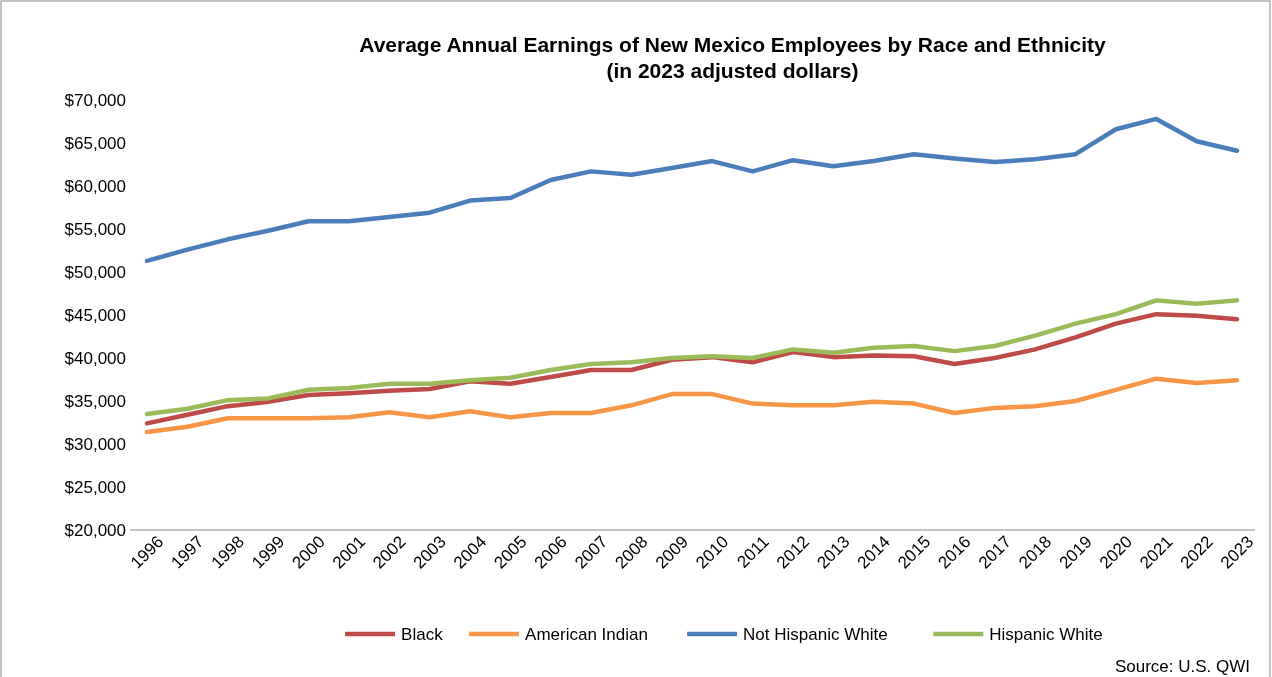 This screenshot has width=1272, height=677. What do you see at coordinates (95, 315) in the screenshot?
I see `y-tick-label: $45,000` at bounding box center [95, 315].